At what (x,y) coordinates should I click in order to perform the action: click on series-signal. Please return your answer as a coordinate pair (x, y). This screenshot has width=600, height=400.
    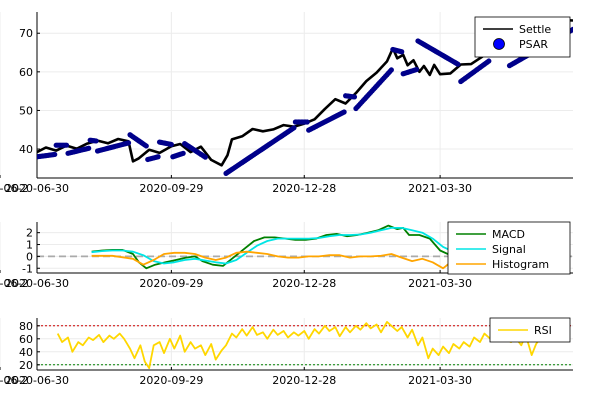
    Looking at the image, I should click on (283, 245).